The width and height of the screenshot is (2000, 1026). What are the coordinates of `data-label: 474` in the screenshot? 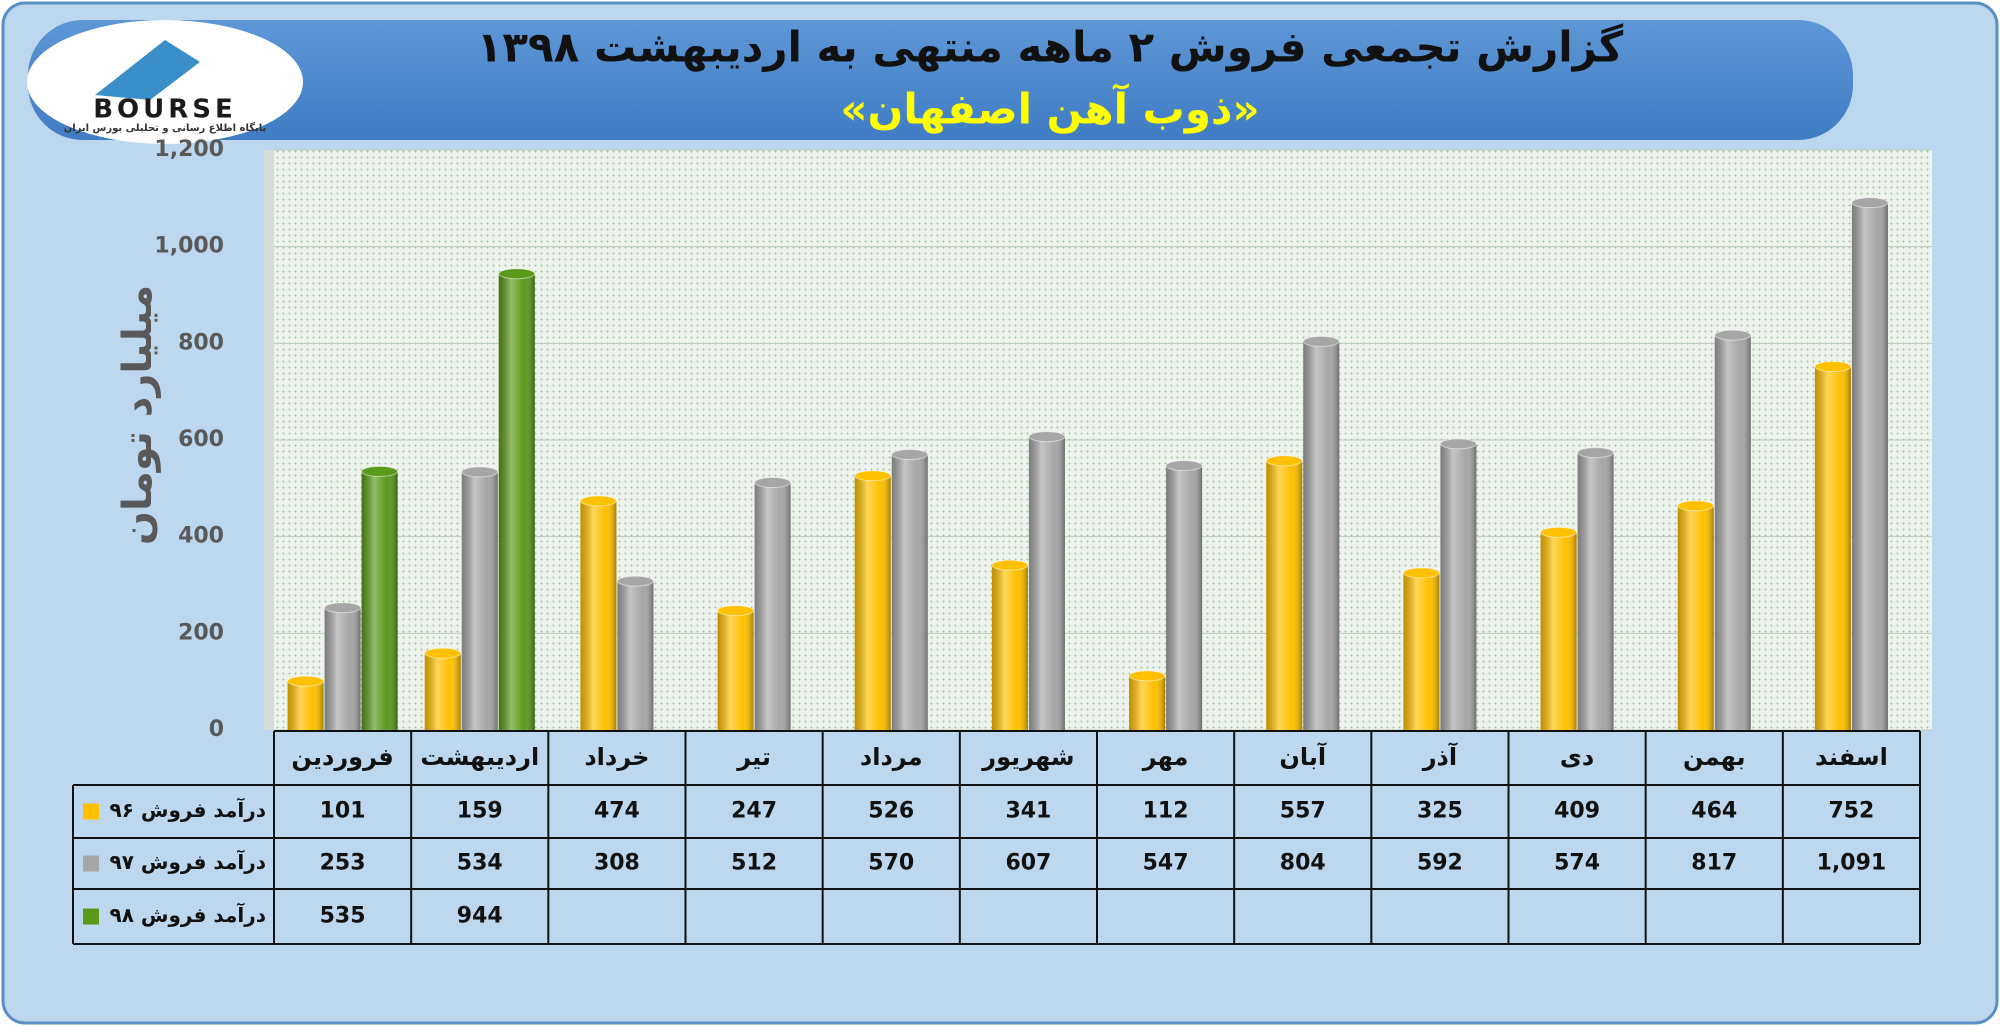 It's located at (617, 811).